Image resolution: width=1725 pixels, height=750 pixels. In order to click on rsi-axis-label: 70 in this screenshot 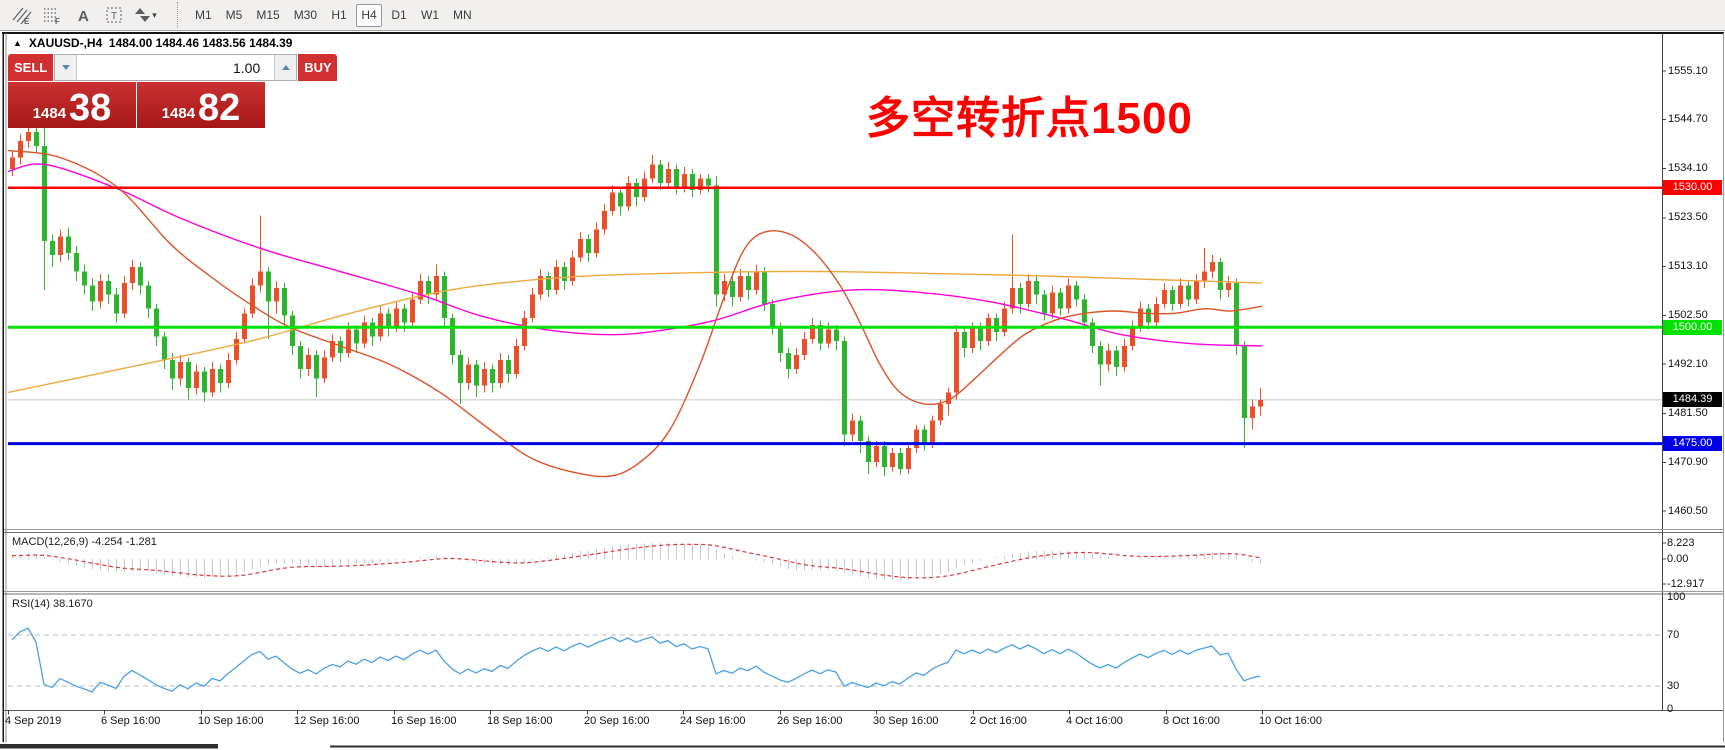, I will do `click(1673, 634)`.